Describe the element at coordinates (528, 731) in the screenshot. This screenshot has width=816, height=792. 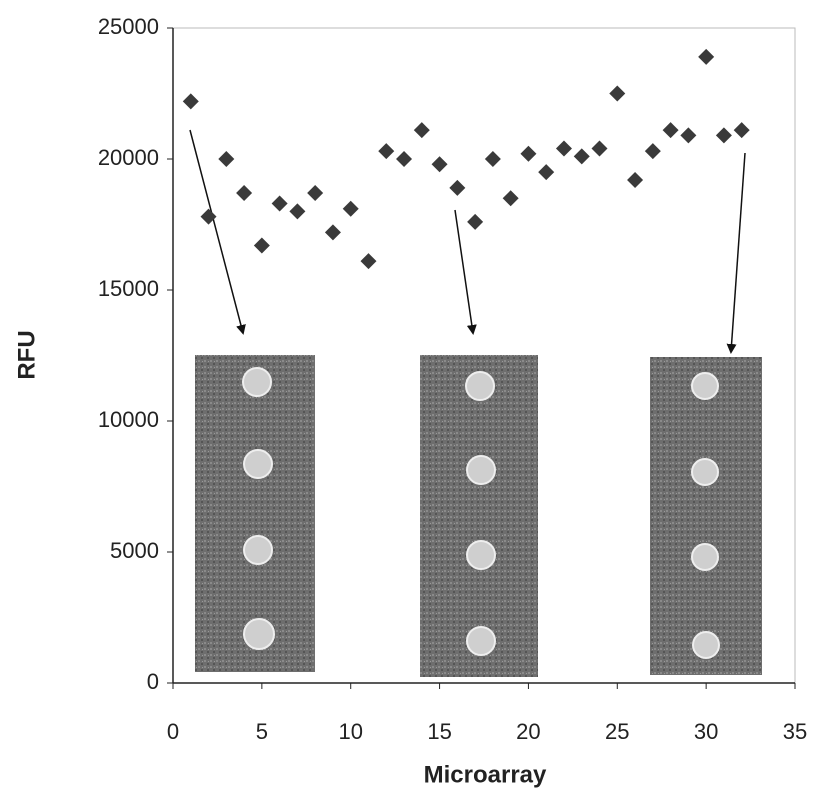
I see `x-tick-label: 20` at that location.